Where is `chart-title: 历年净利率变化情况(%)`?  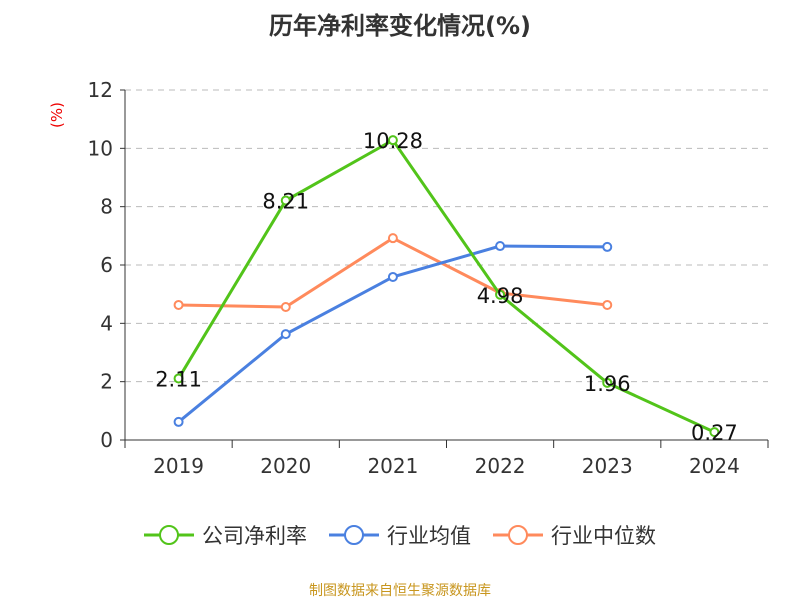
chart-title: 历年净利率变化情况(%) is located at coordinates (400, 26).